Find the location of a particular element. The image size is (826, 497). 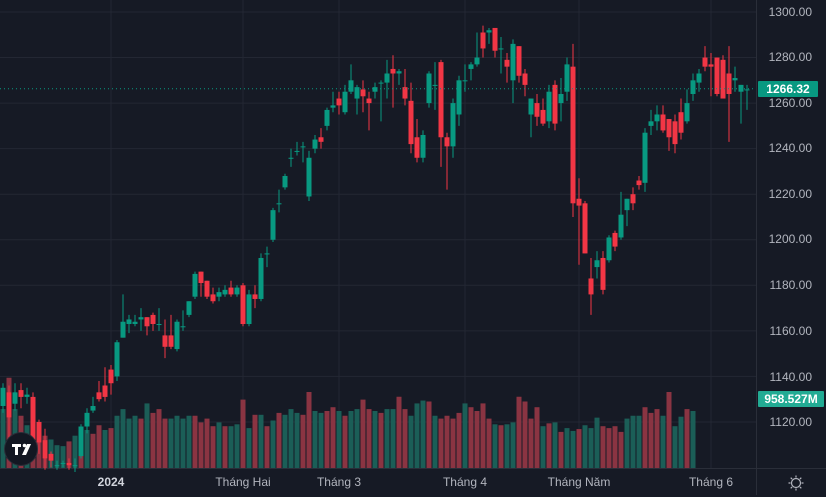

price-axis-label: 1180.00 is located at coordinates (791, 285).